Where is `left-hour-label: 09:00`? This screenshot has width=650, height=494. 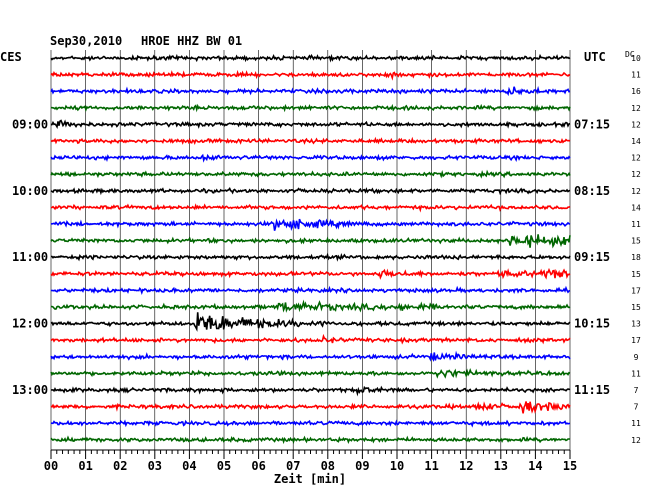 left-hour-label: 09:00 is located at coordinates (30, 124).